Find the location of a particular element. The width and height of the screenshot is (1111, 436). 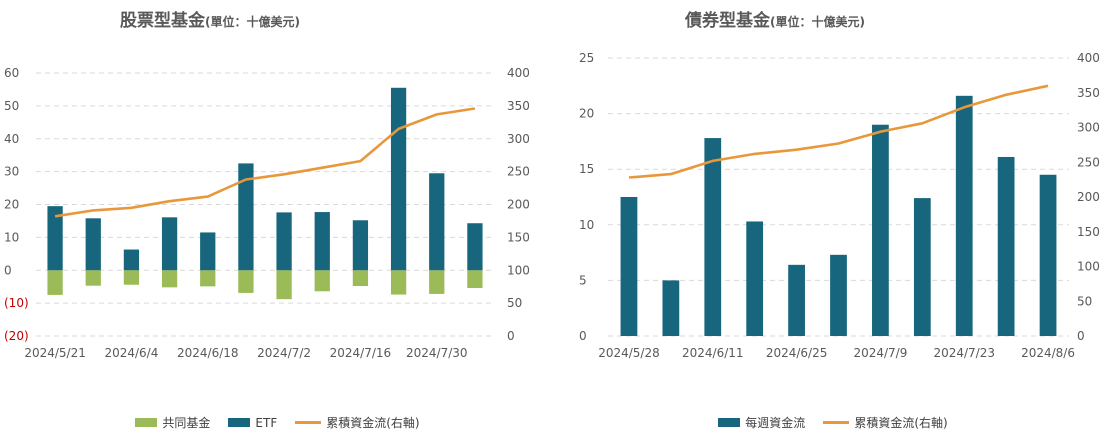

x-tick-label: 2024/6/25 is located at coordinates (797, 353).